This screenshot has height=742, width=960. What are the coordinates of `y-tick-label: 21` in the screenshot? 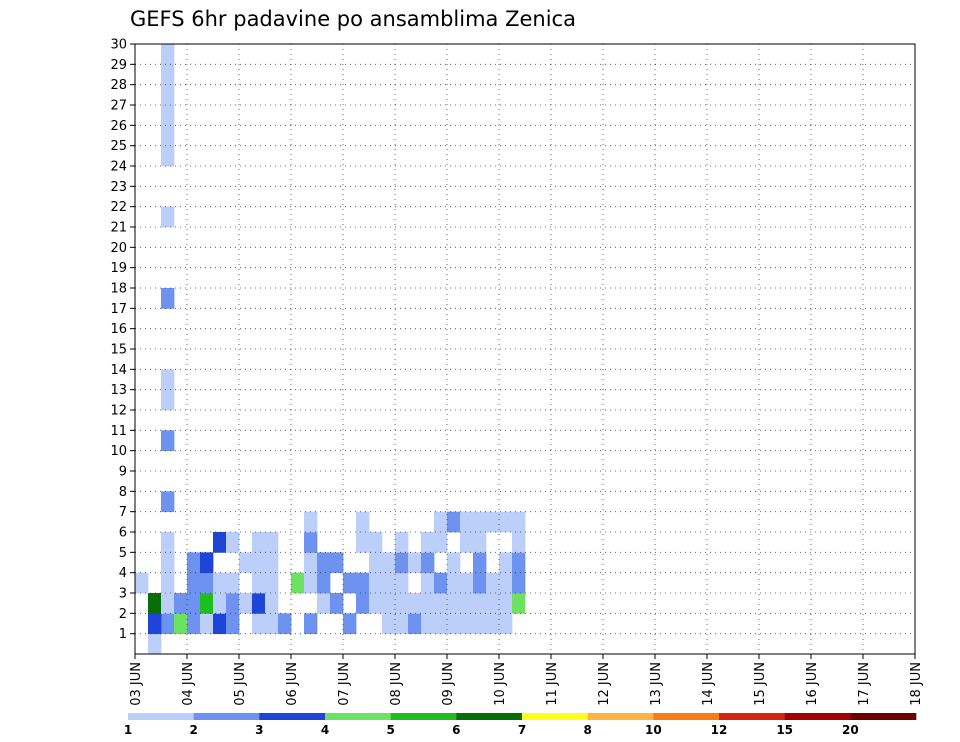 It's located at (118, 228).